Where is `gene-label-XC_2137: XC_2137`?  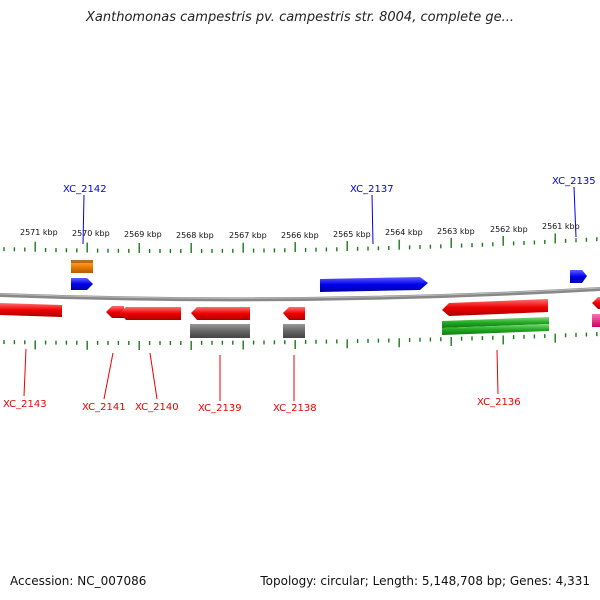
gene-label-XC_2137: XC_2137 is located at coordinates (372, 189).